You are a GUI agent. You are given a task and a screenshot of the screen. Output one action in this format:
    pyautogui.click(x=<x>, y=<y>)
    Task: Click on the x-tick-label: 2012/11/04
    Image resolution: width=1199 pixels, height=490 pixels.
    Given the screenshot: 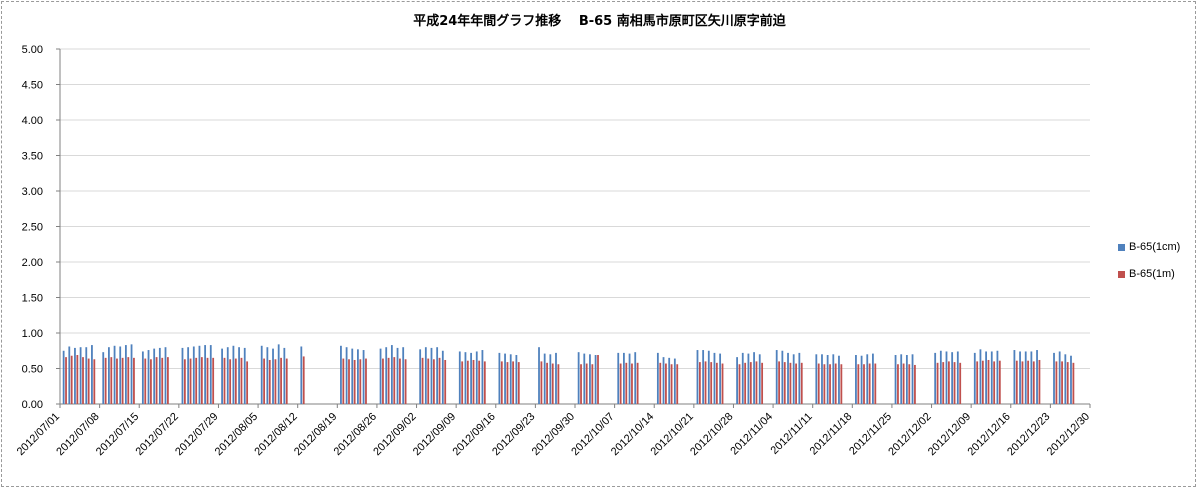 What is the action you would take?
    pyautogui.click(x=751, y=434)
    